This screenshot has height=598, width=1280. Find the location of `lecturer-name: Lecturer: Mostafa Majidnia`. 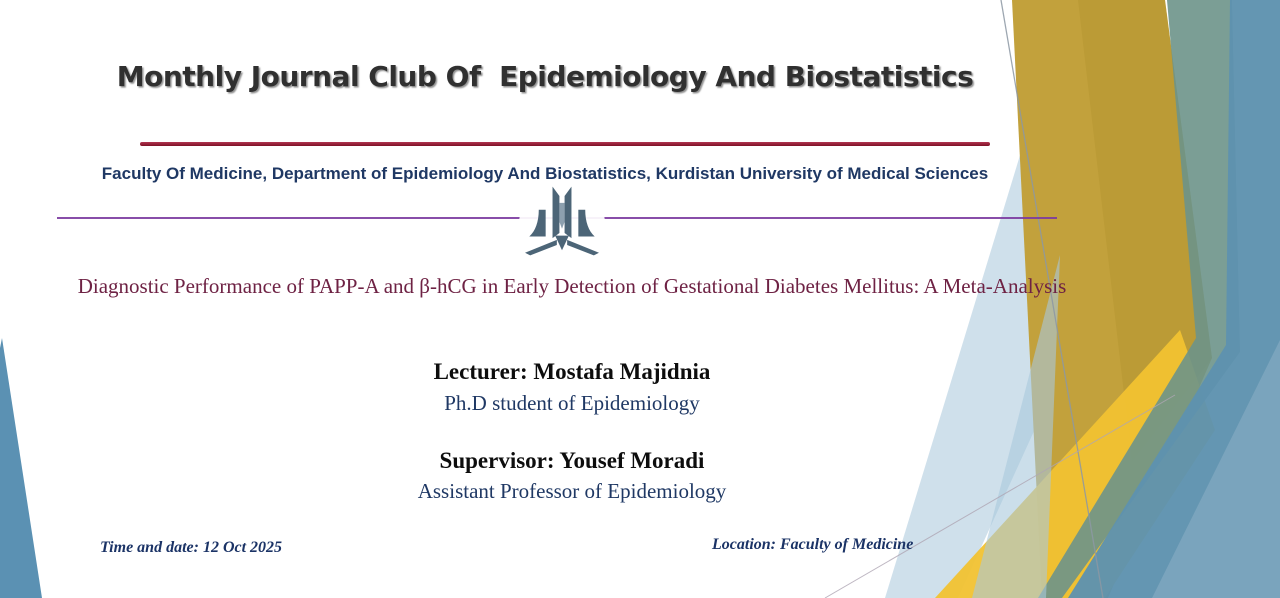

lecturer-name: Lecturer: Mostafa Majidnia is located at coordinates (572, 371).